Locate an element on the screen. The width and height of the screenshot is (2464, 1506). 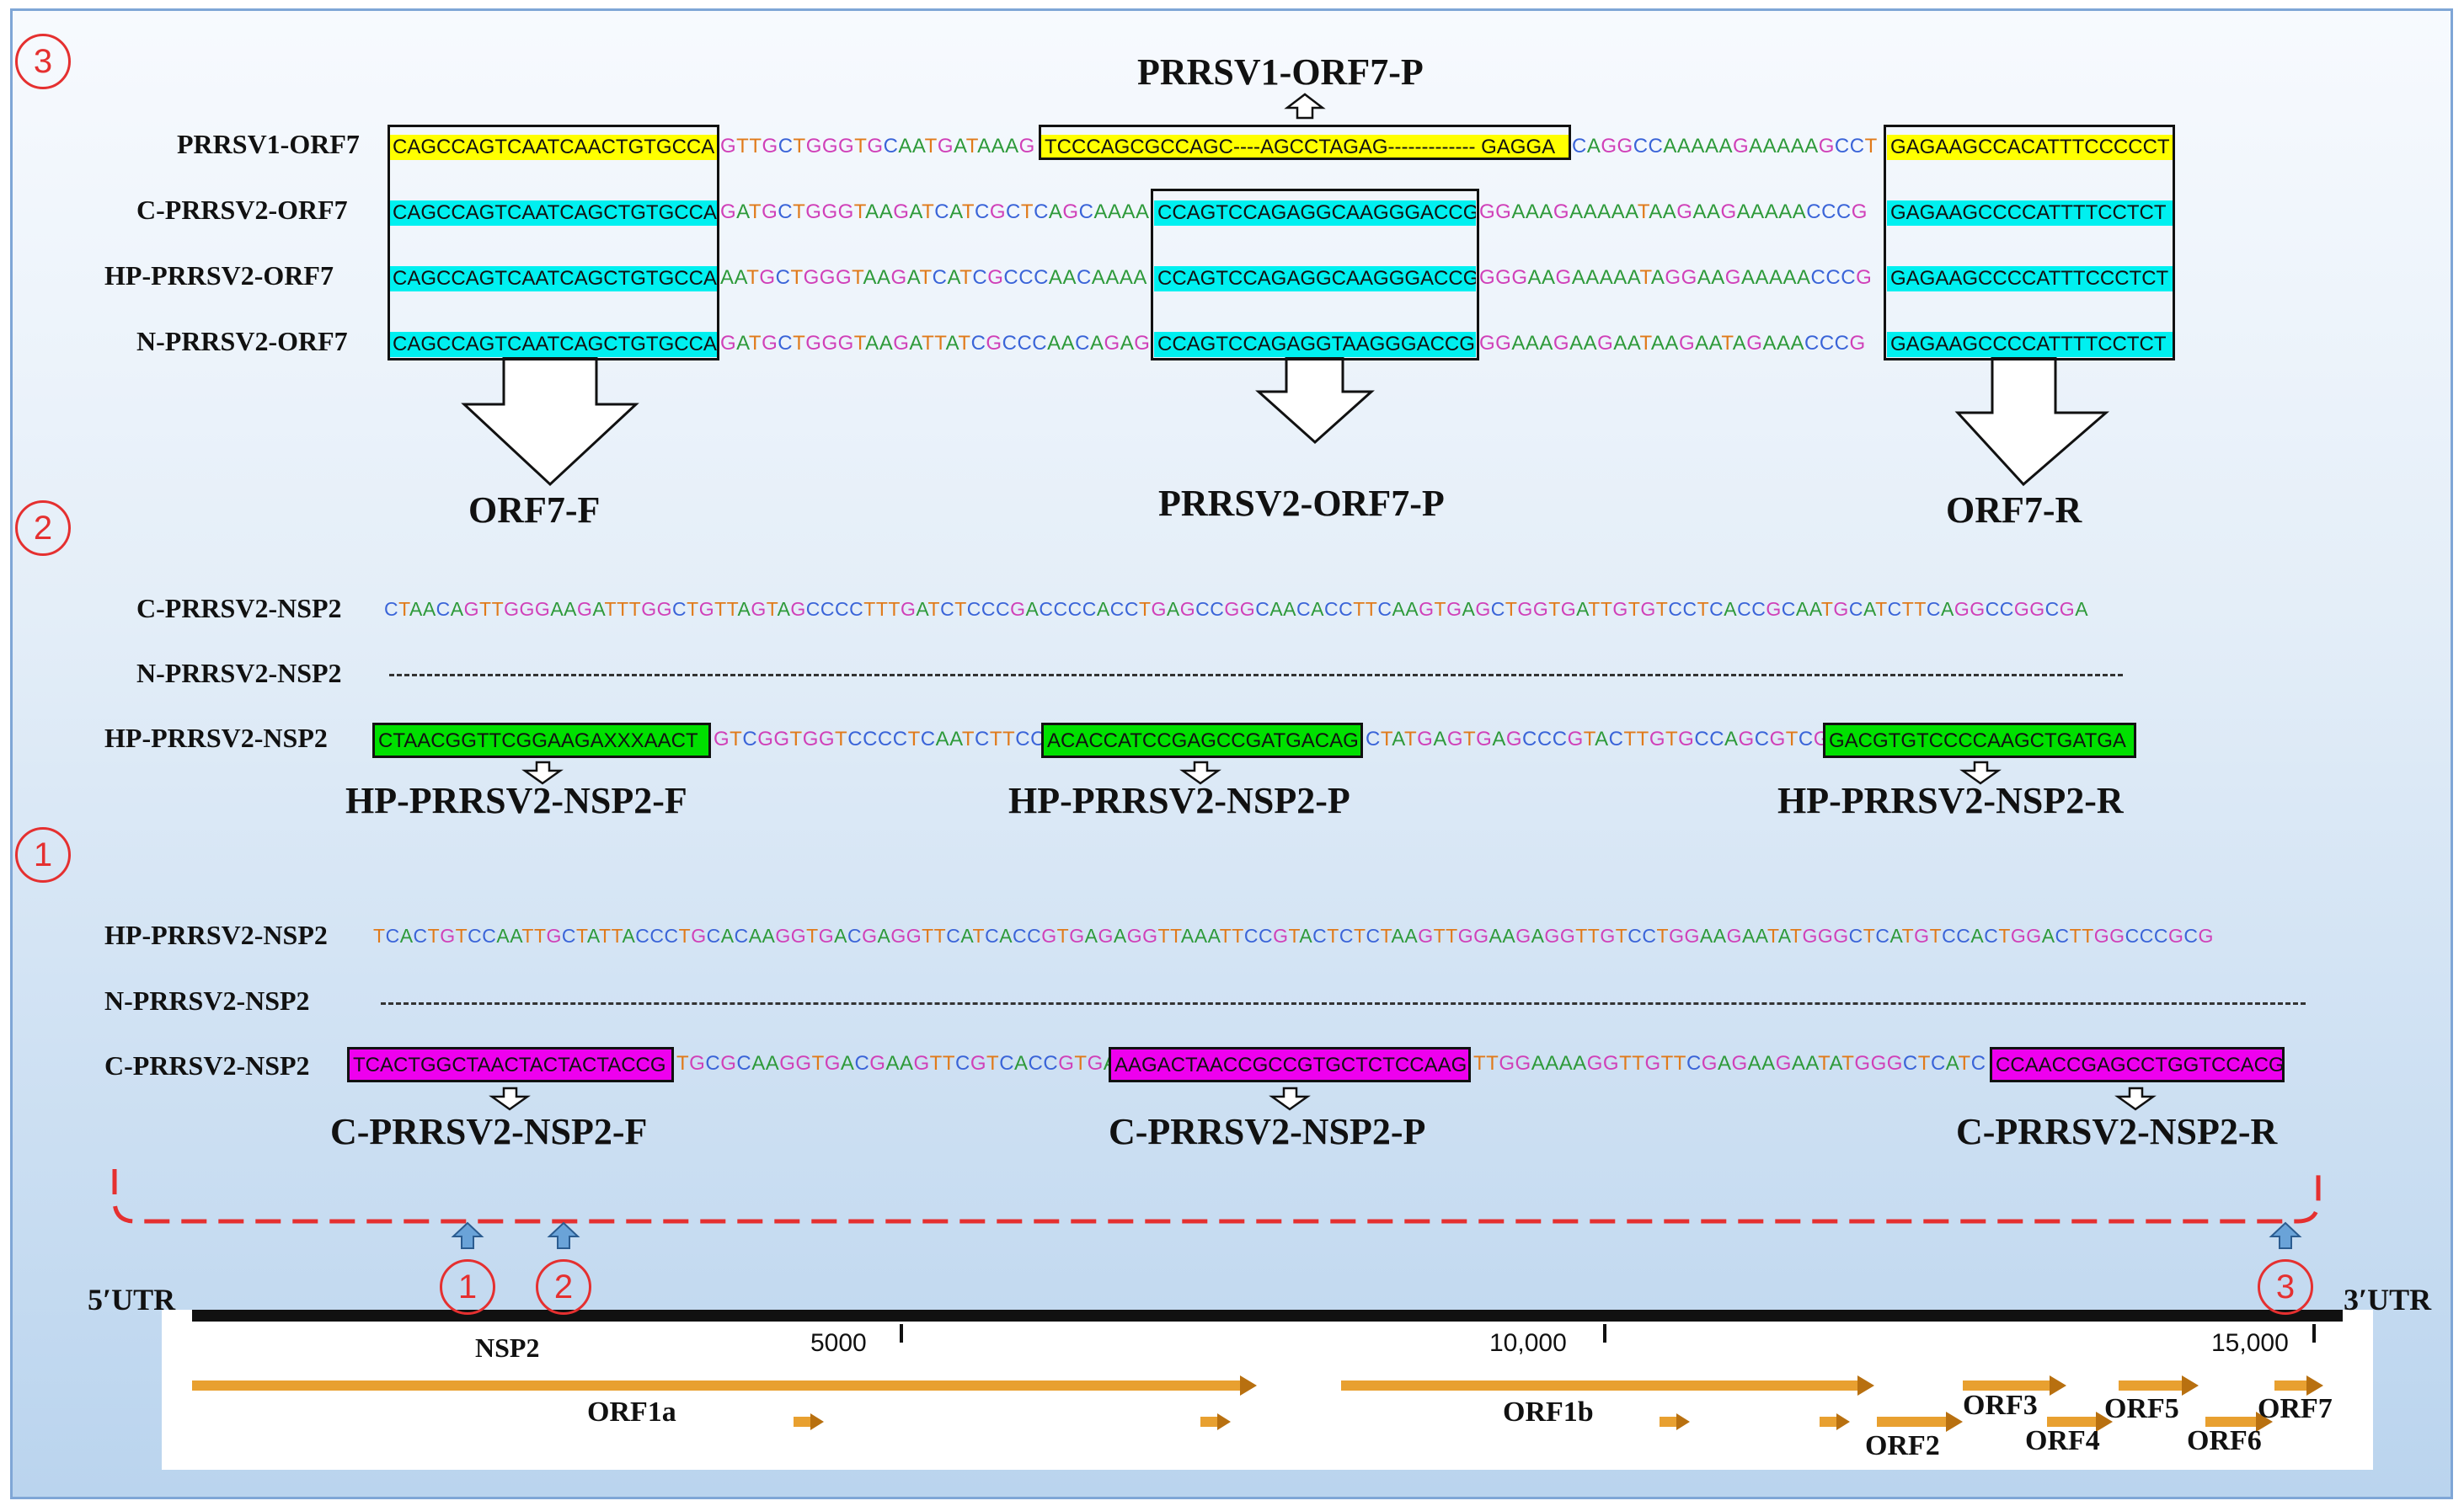
c-nsp2-mid2-seq: TTGGAAAAGGTTGTTCGAGAAGAATATGGGCTCATC is located at coordinates (1730, 1063).